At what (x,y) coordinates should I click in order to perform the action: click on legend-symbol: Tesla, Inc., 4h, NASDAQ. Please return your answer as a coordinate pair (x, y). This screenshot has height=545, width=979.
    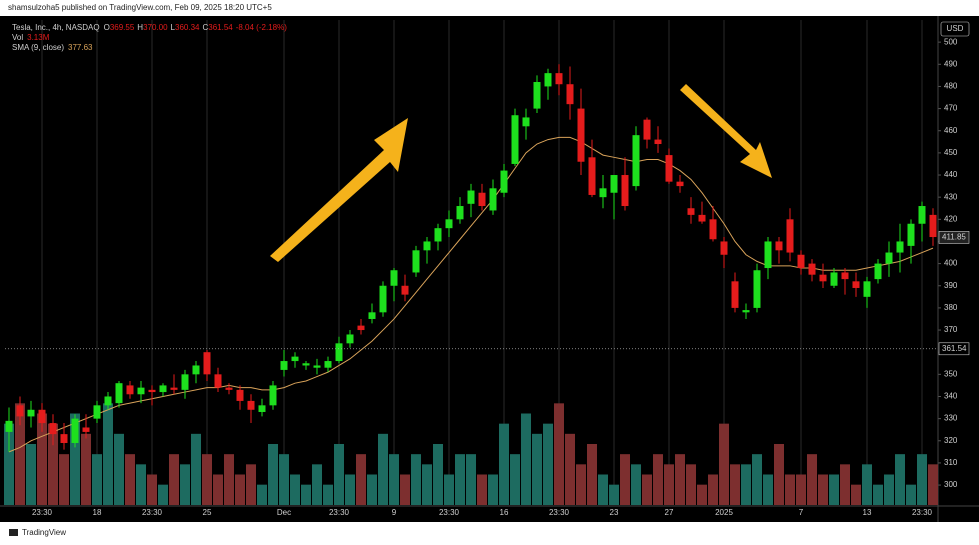
    Looking at the image, I should click on (56, 27).